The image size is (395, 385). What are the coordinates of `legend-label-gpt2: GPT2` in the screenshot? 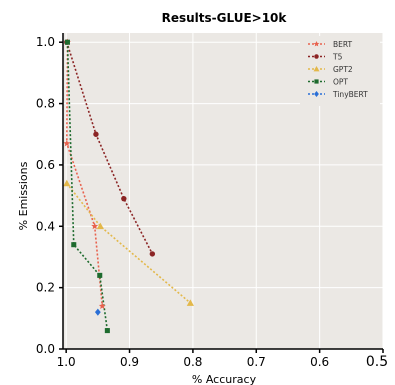 It's located at (343, 69).